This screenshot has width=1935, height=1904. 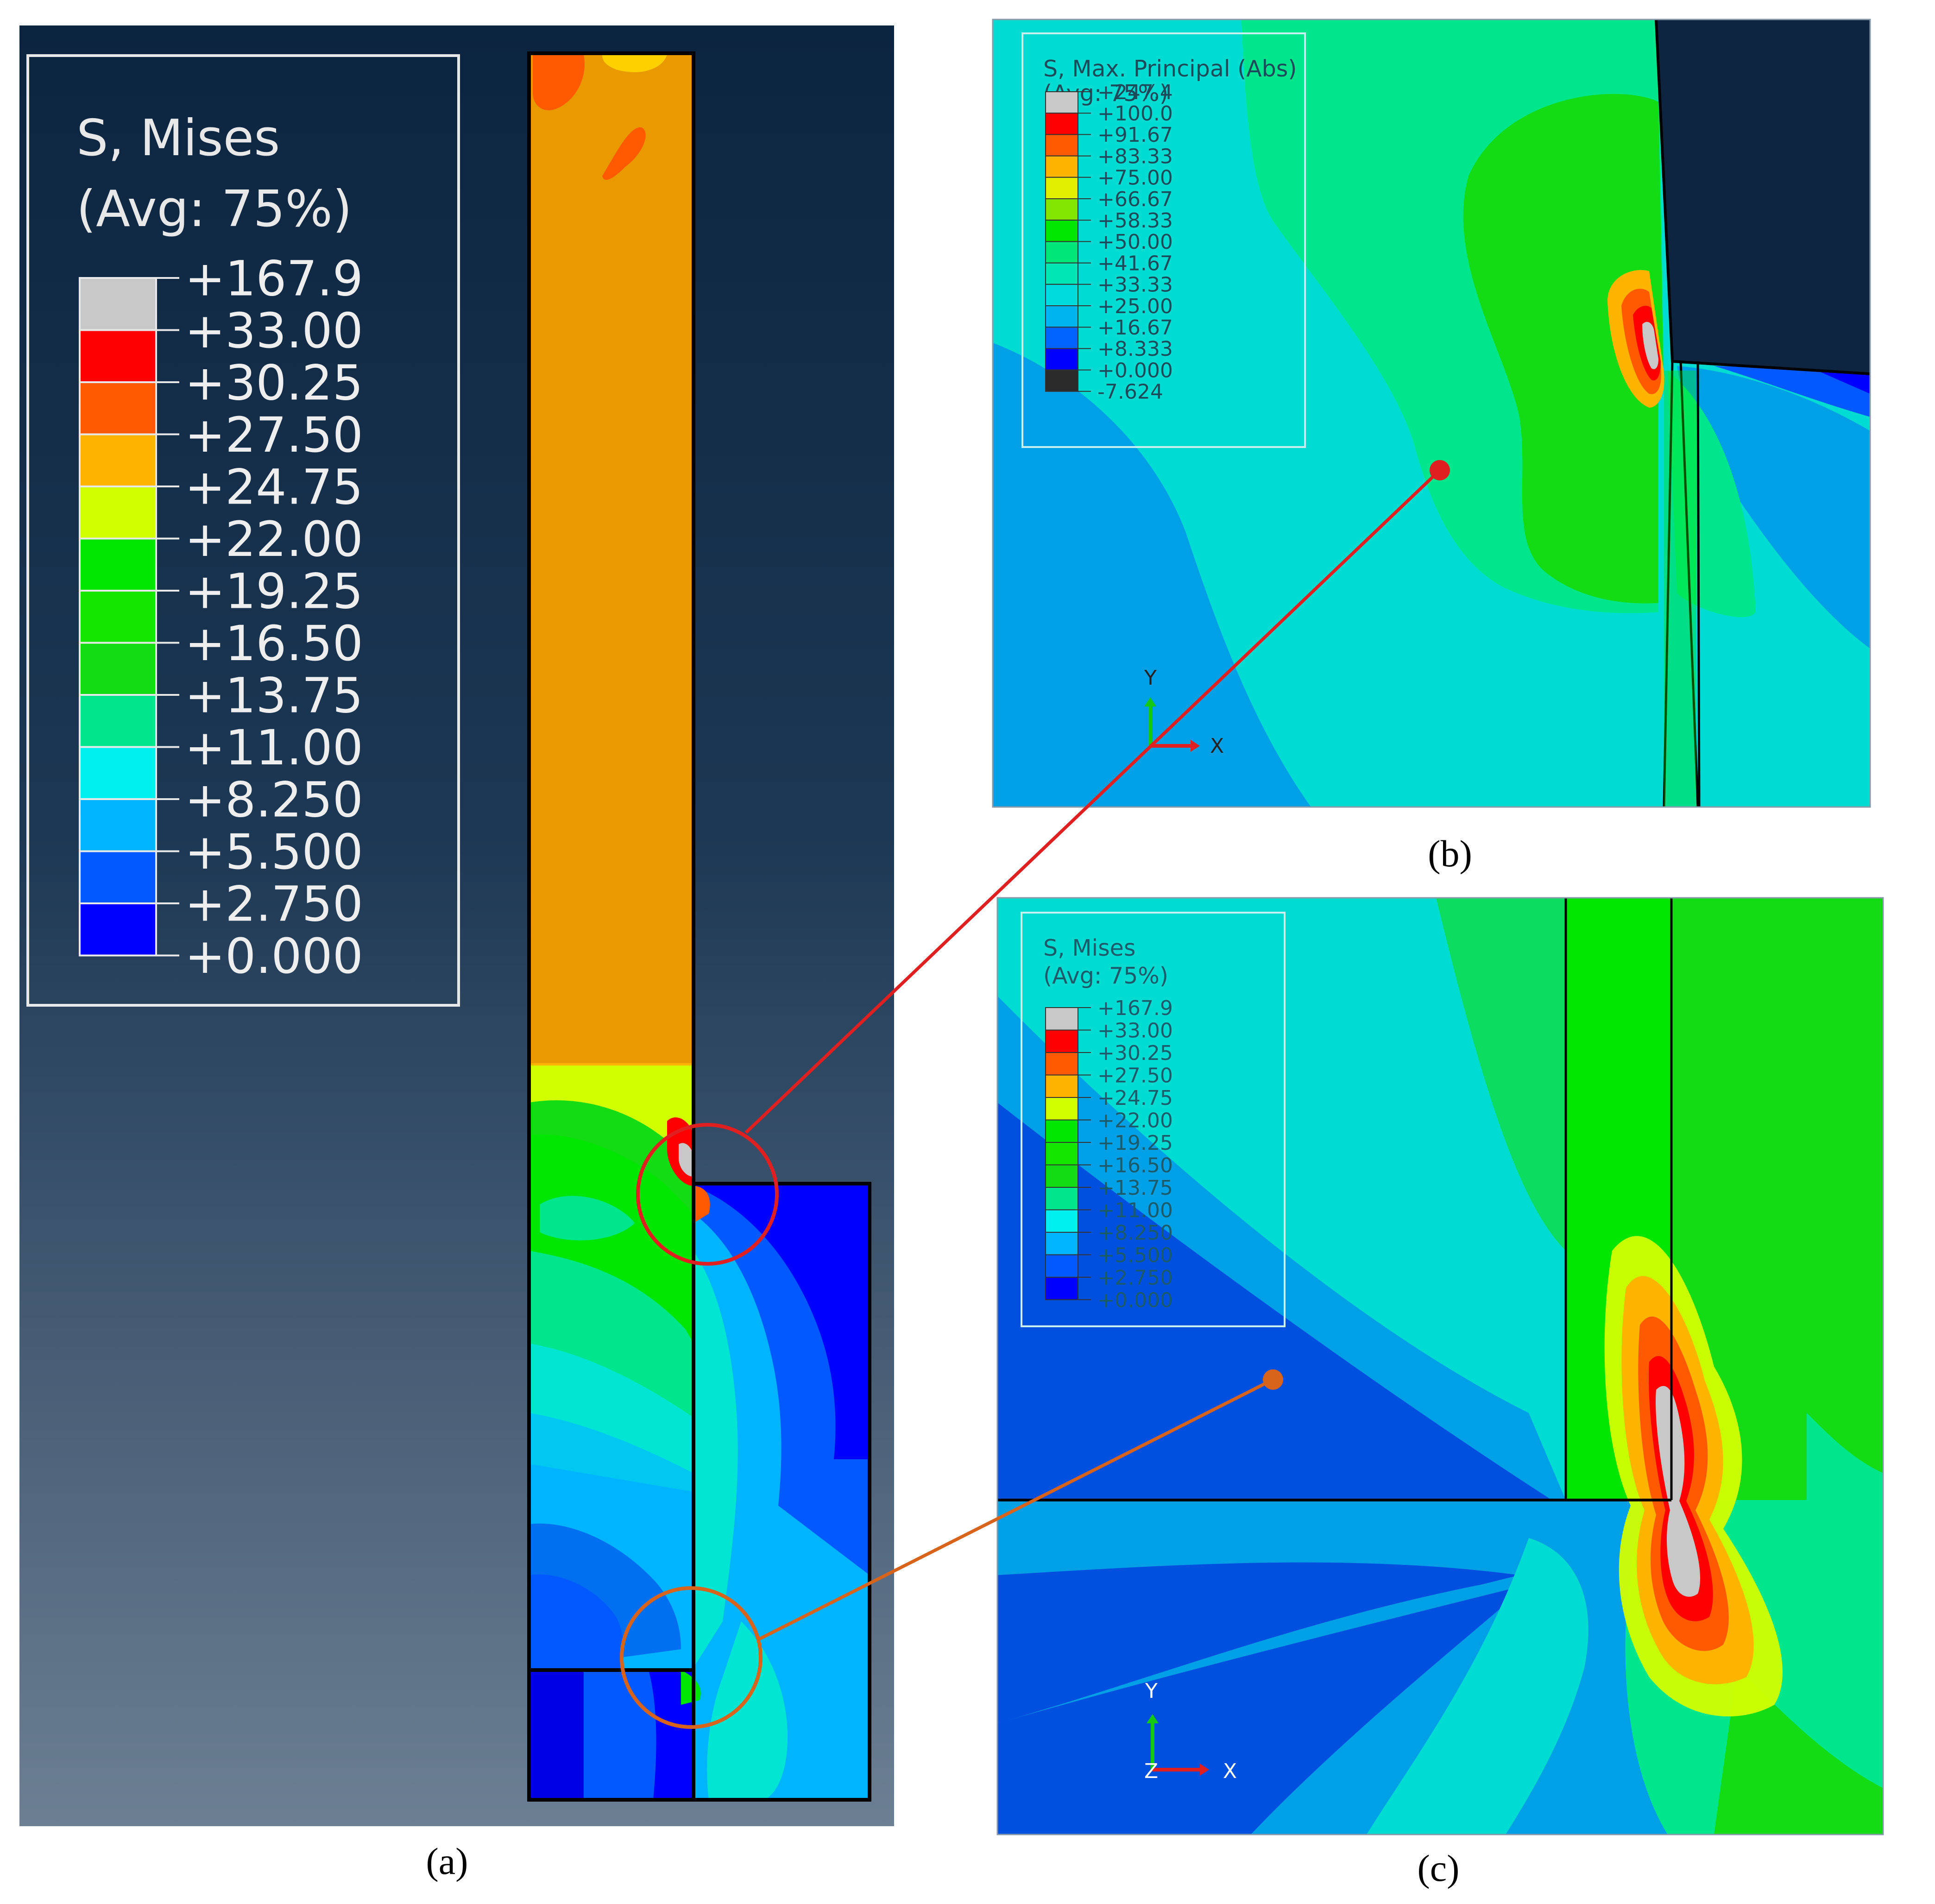 What do you see at coordinates (781, 1492) in the screenshot?
I see `panel-a-lower-block` at bounding box center [781, 1492].